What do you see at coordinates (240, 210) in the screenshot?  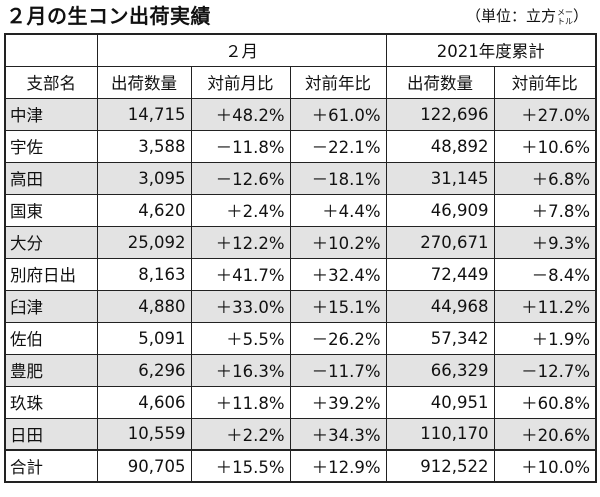 I see `mom-cell: ＋2.4%` at bounding box center [240, 210].